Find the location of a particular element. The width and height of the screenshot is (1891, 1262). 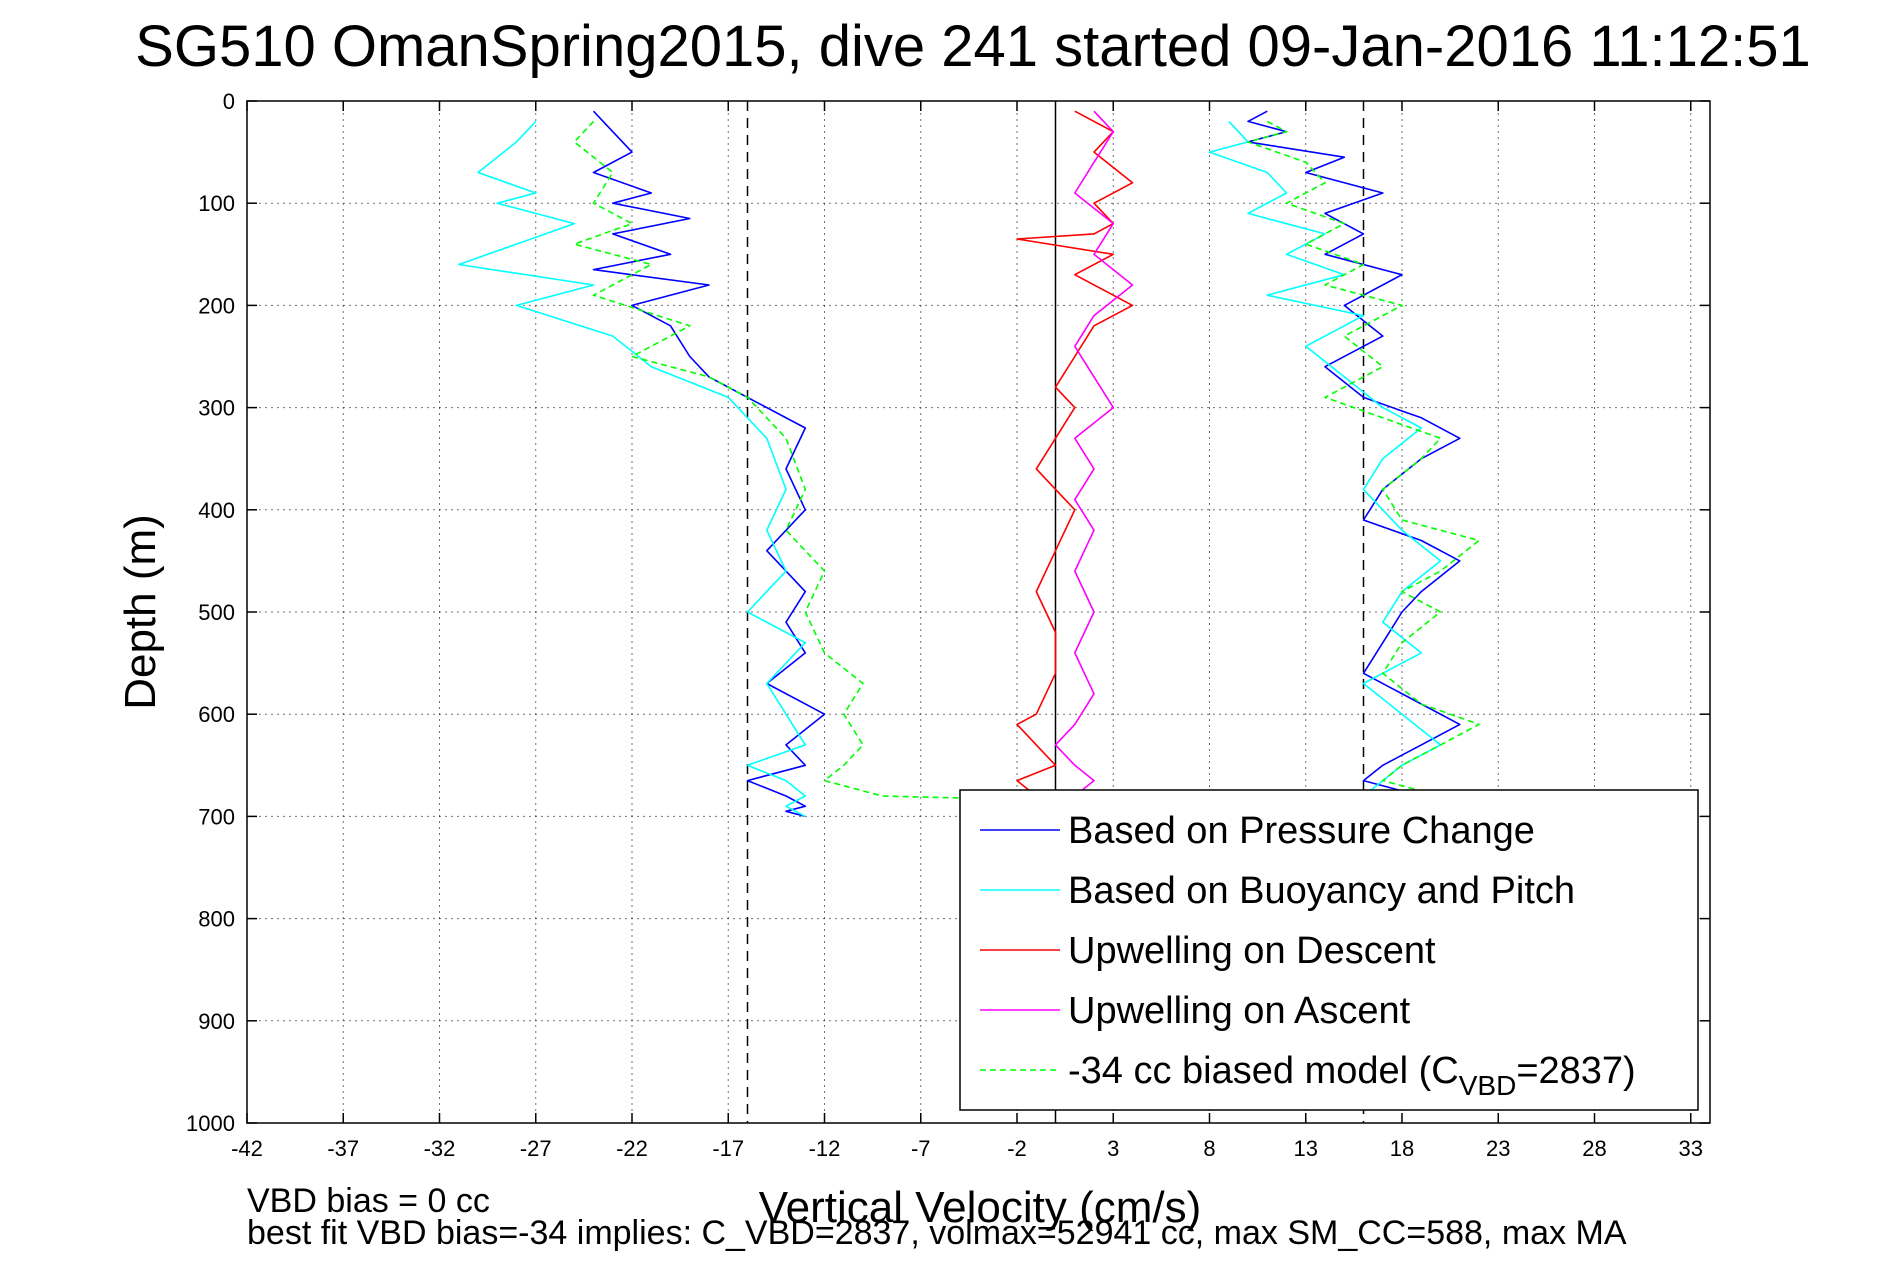

x-tick-label: -22 is located at coordinates (632, 1148).